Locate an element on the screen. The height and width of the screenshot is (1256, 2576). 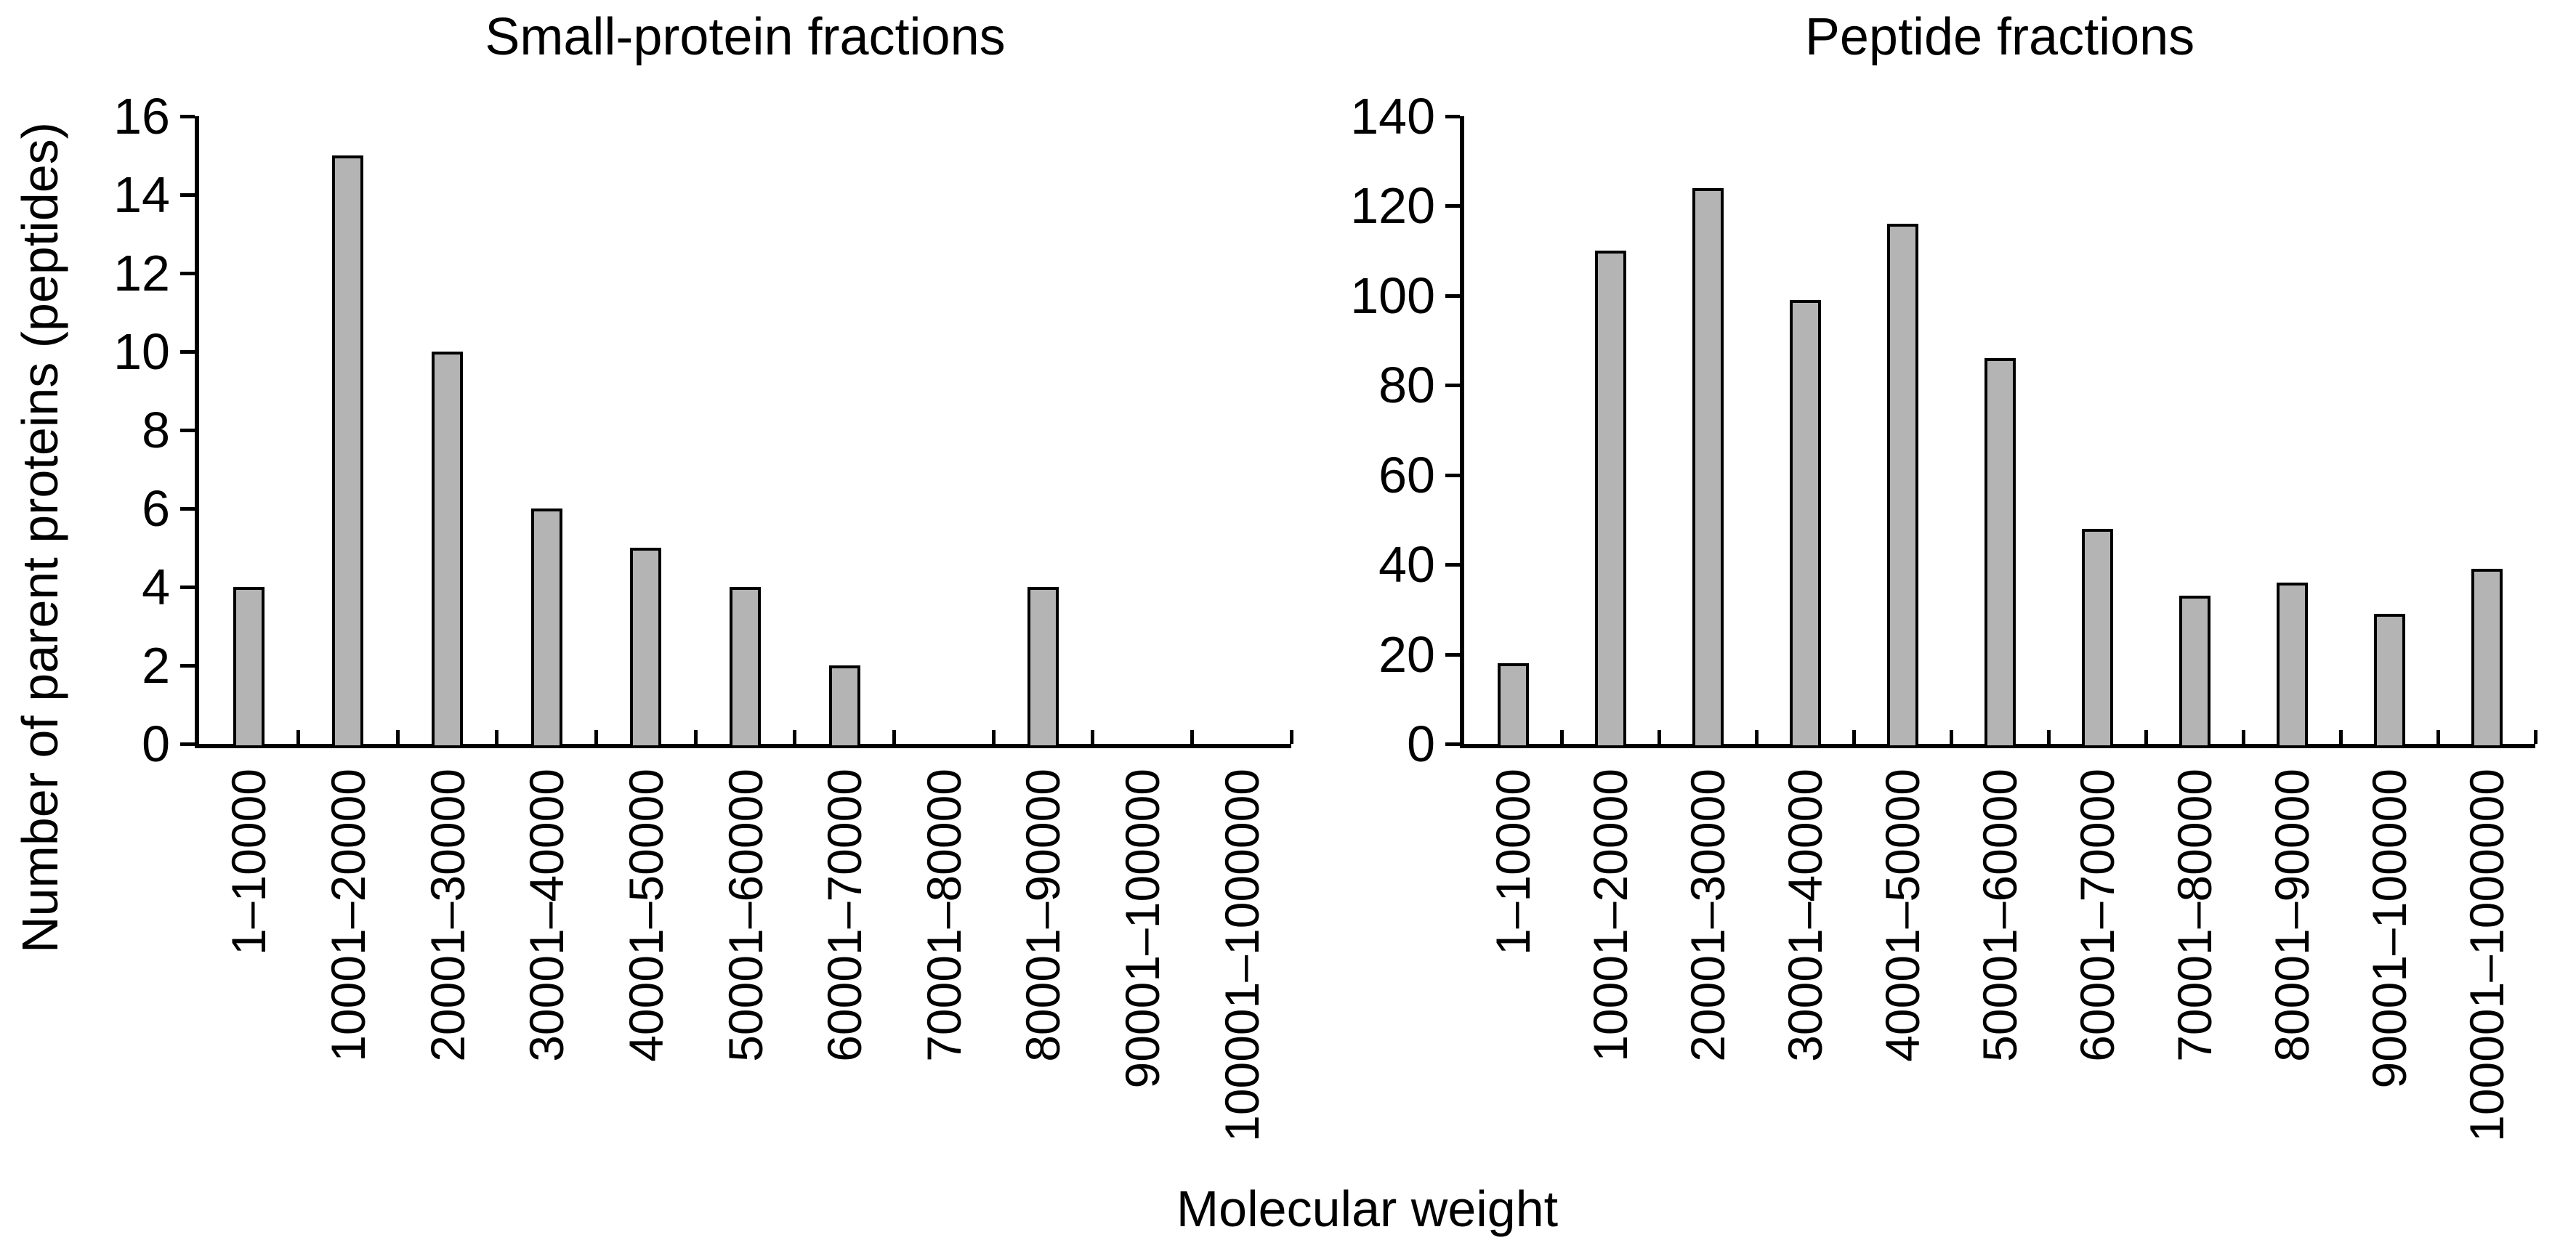
chart-title-peptide: Peptide fractions is located at coordinates (2000, 37).